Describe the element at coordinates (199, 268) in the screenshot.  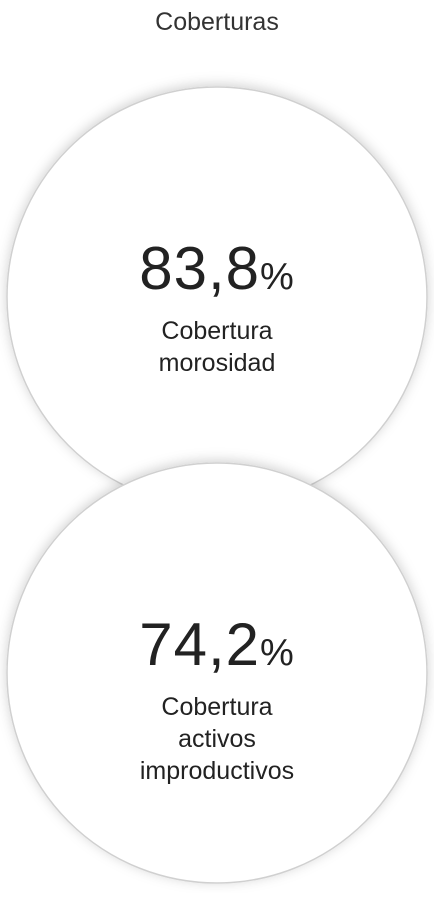
I see `value-number: 83,8` at that location.